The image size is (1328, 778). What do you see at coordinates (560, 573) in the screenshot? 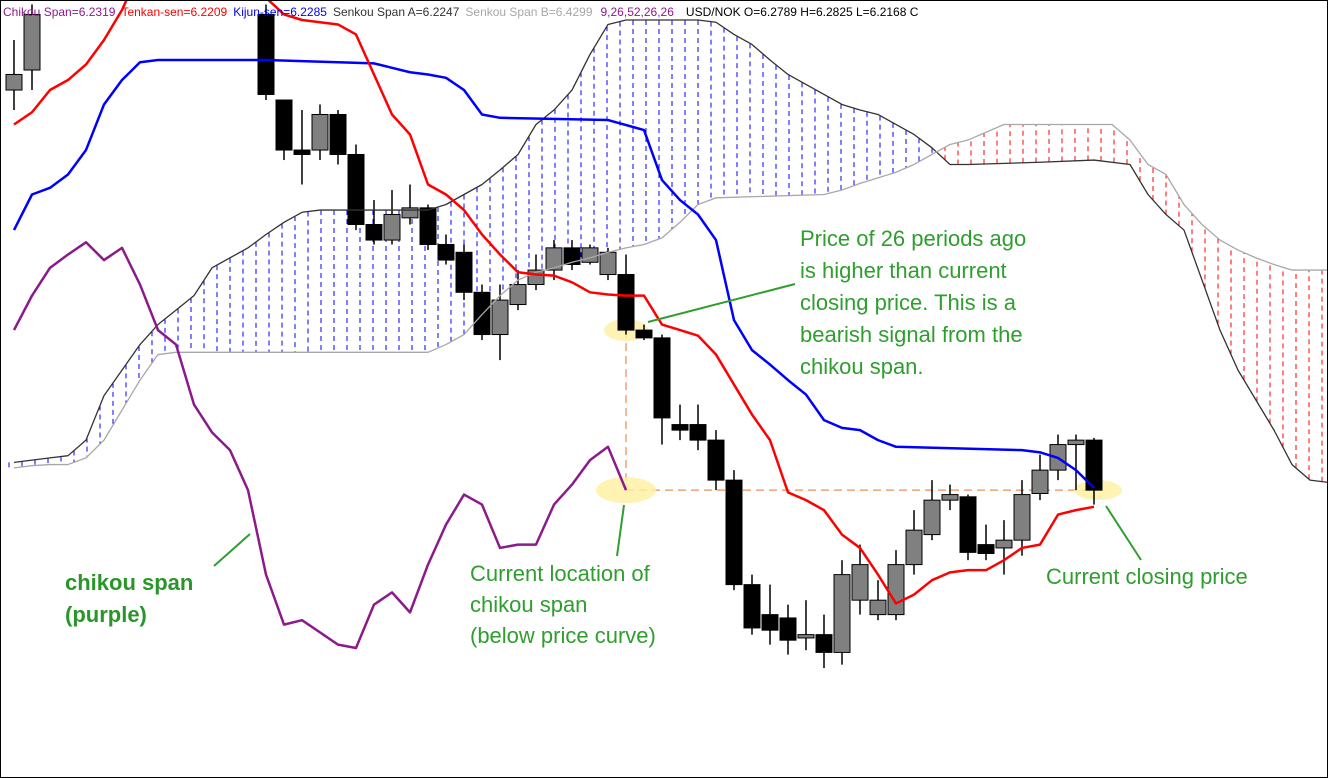
I see `annotation-text: Current location of` at bounding box center [560, 573].